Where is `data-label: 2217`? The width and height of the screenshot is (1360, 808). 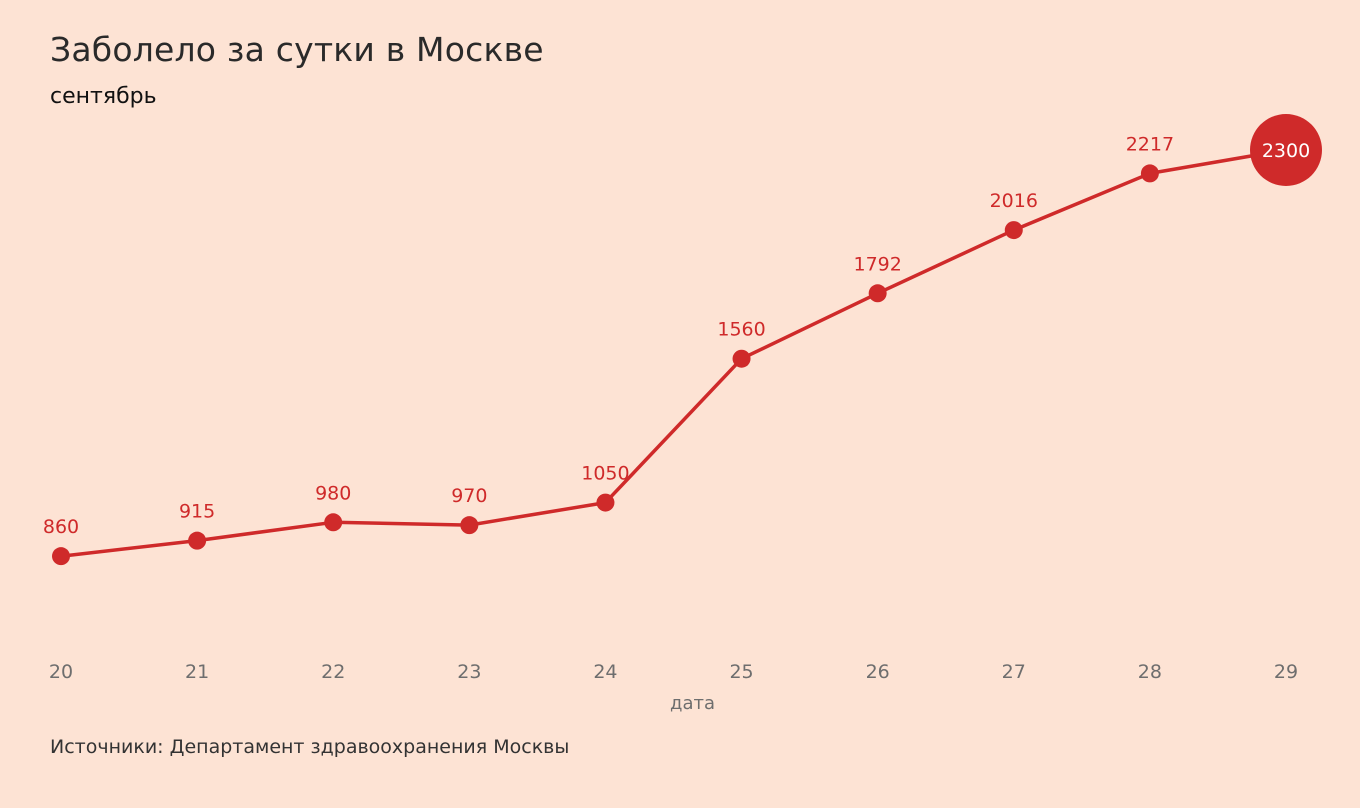 data-label: 2217 is located at coordinates (1150, 144).